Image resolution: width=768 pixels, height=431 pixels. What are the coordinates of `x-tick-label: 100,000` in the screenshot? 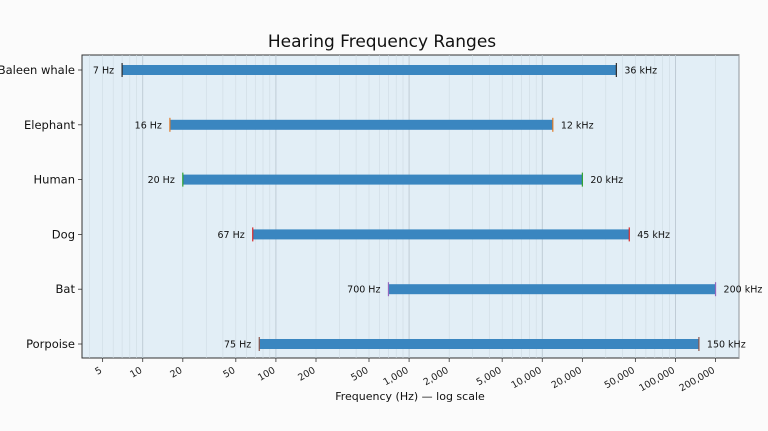 It's located at (657, 379).